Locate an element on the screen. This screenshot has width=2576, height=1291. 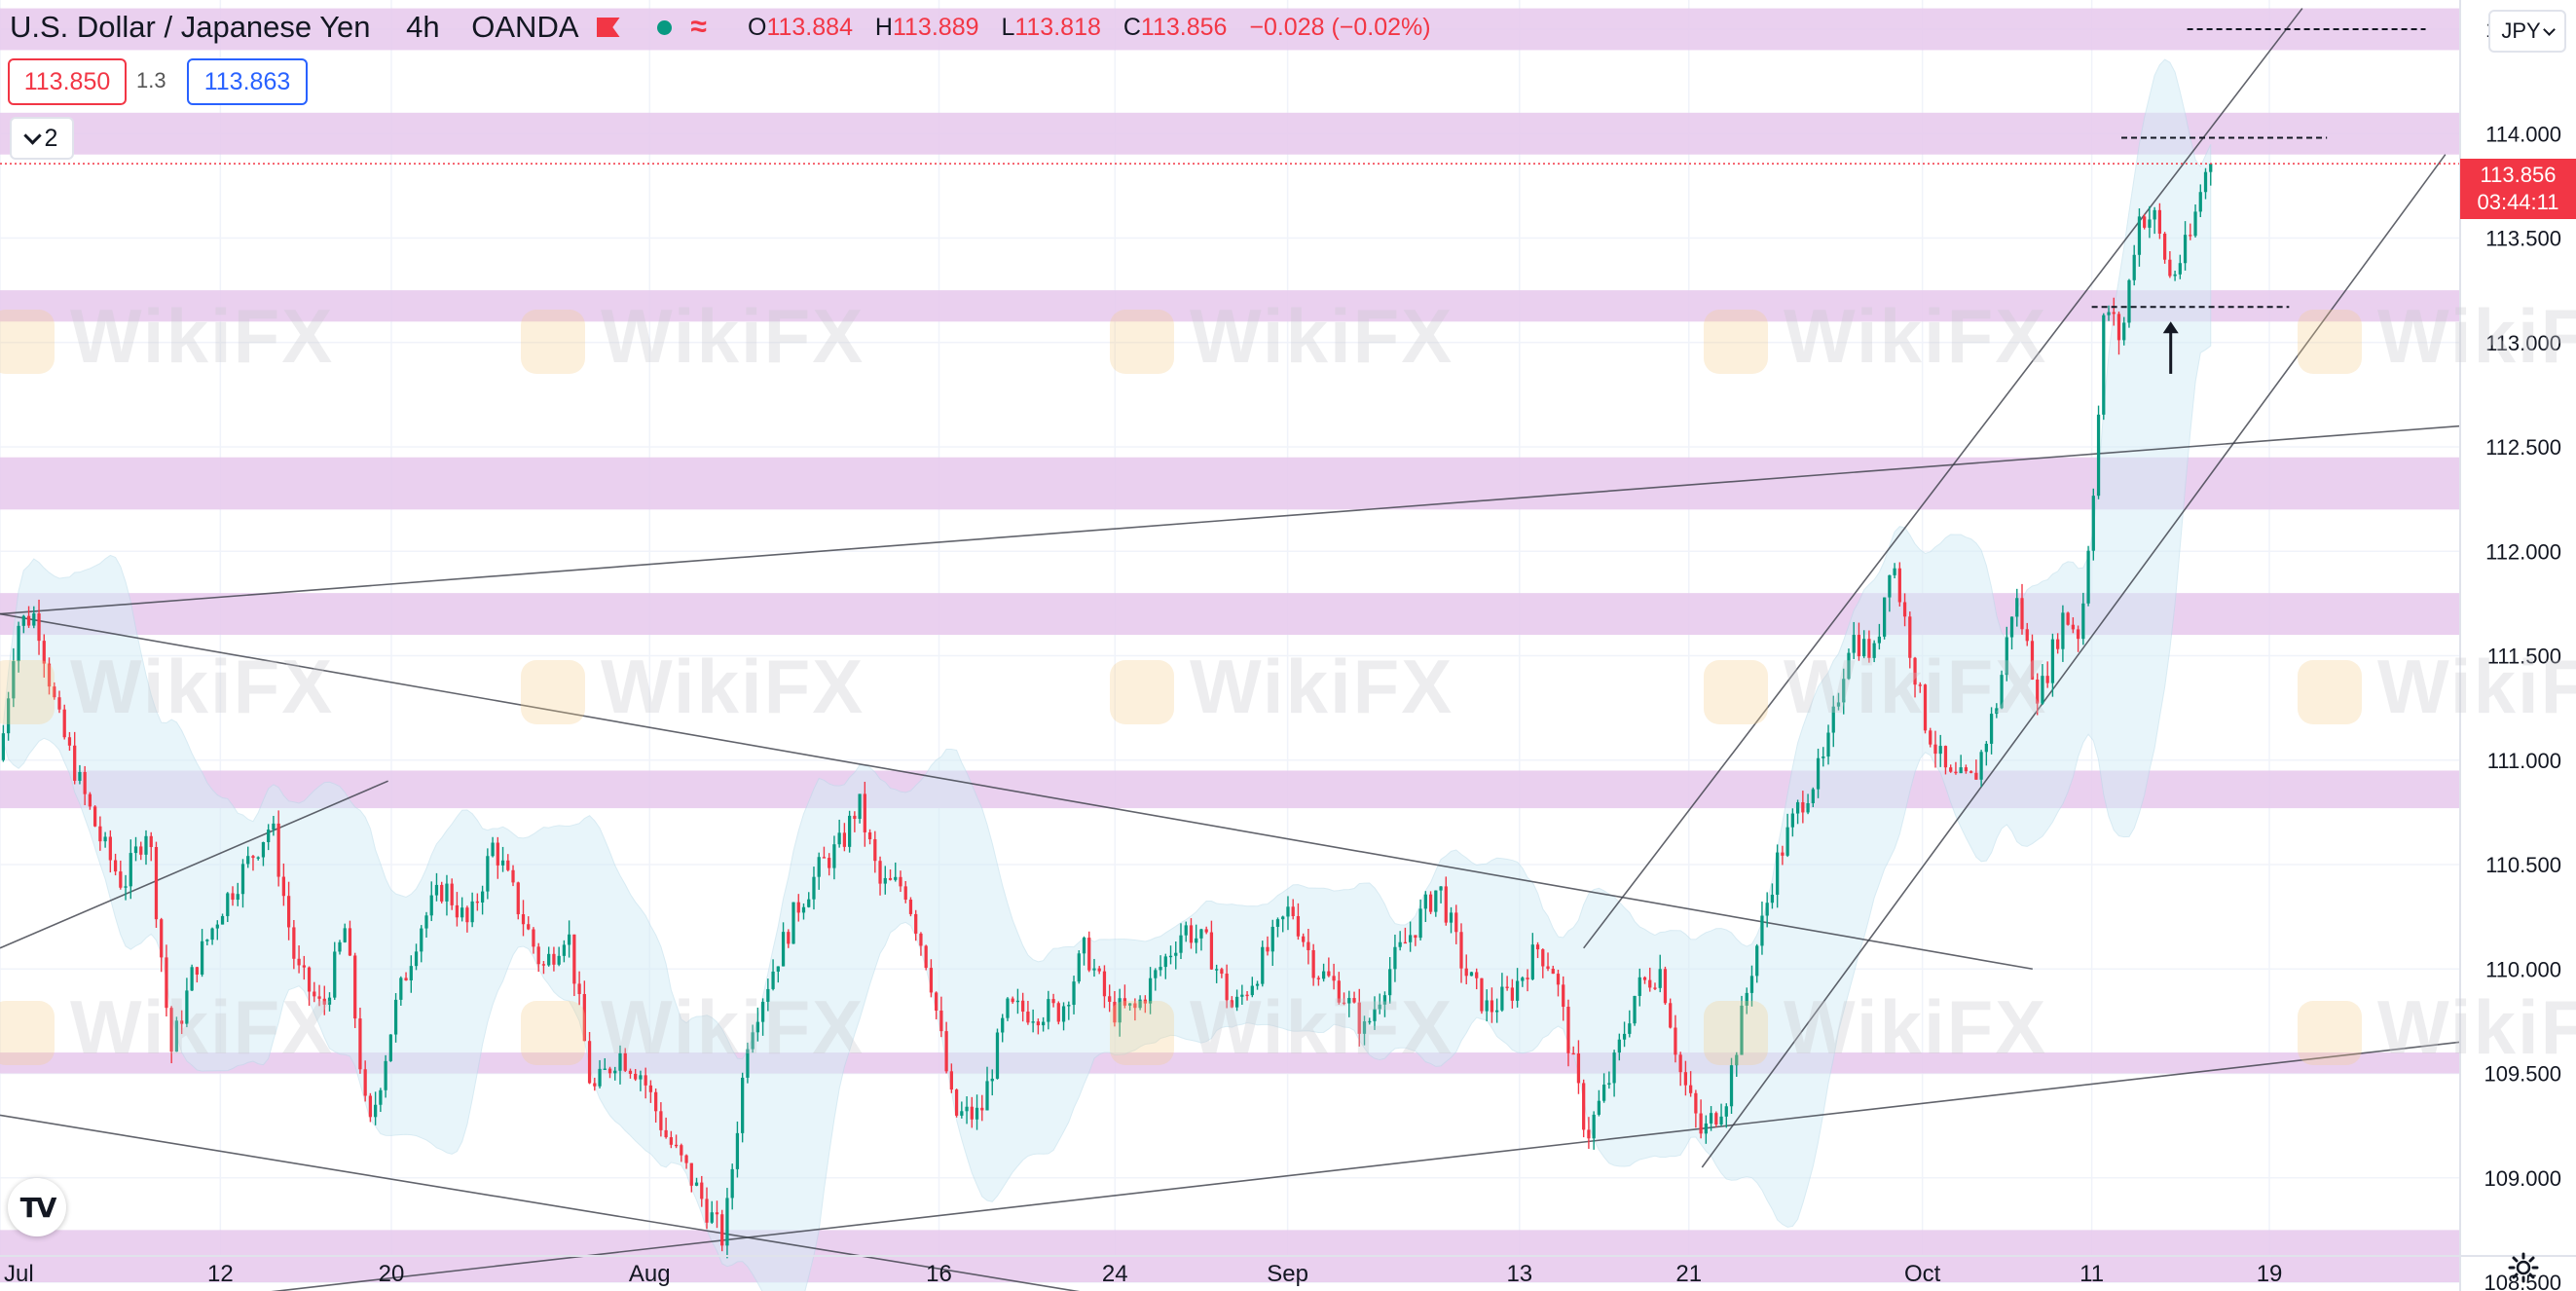
currency-button: JPY is located at coordinates (2527, 31).